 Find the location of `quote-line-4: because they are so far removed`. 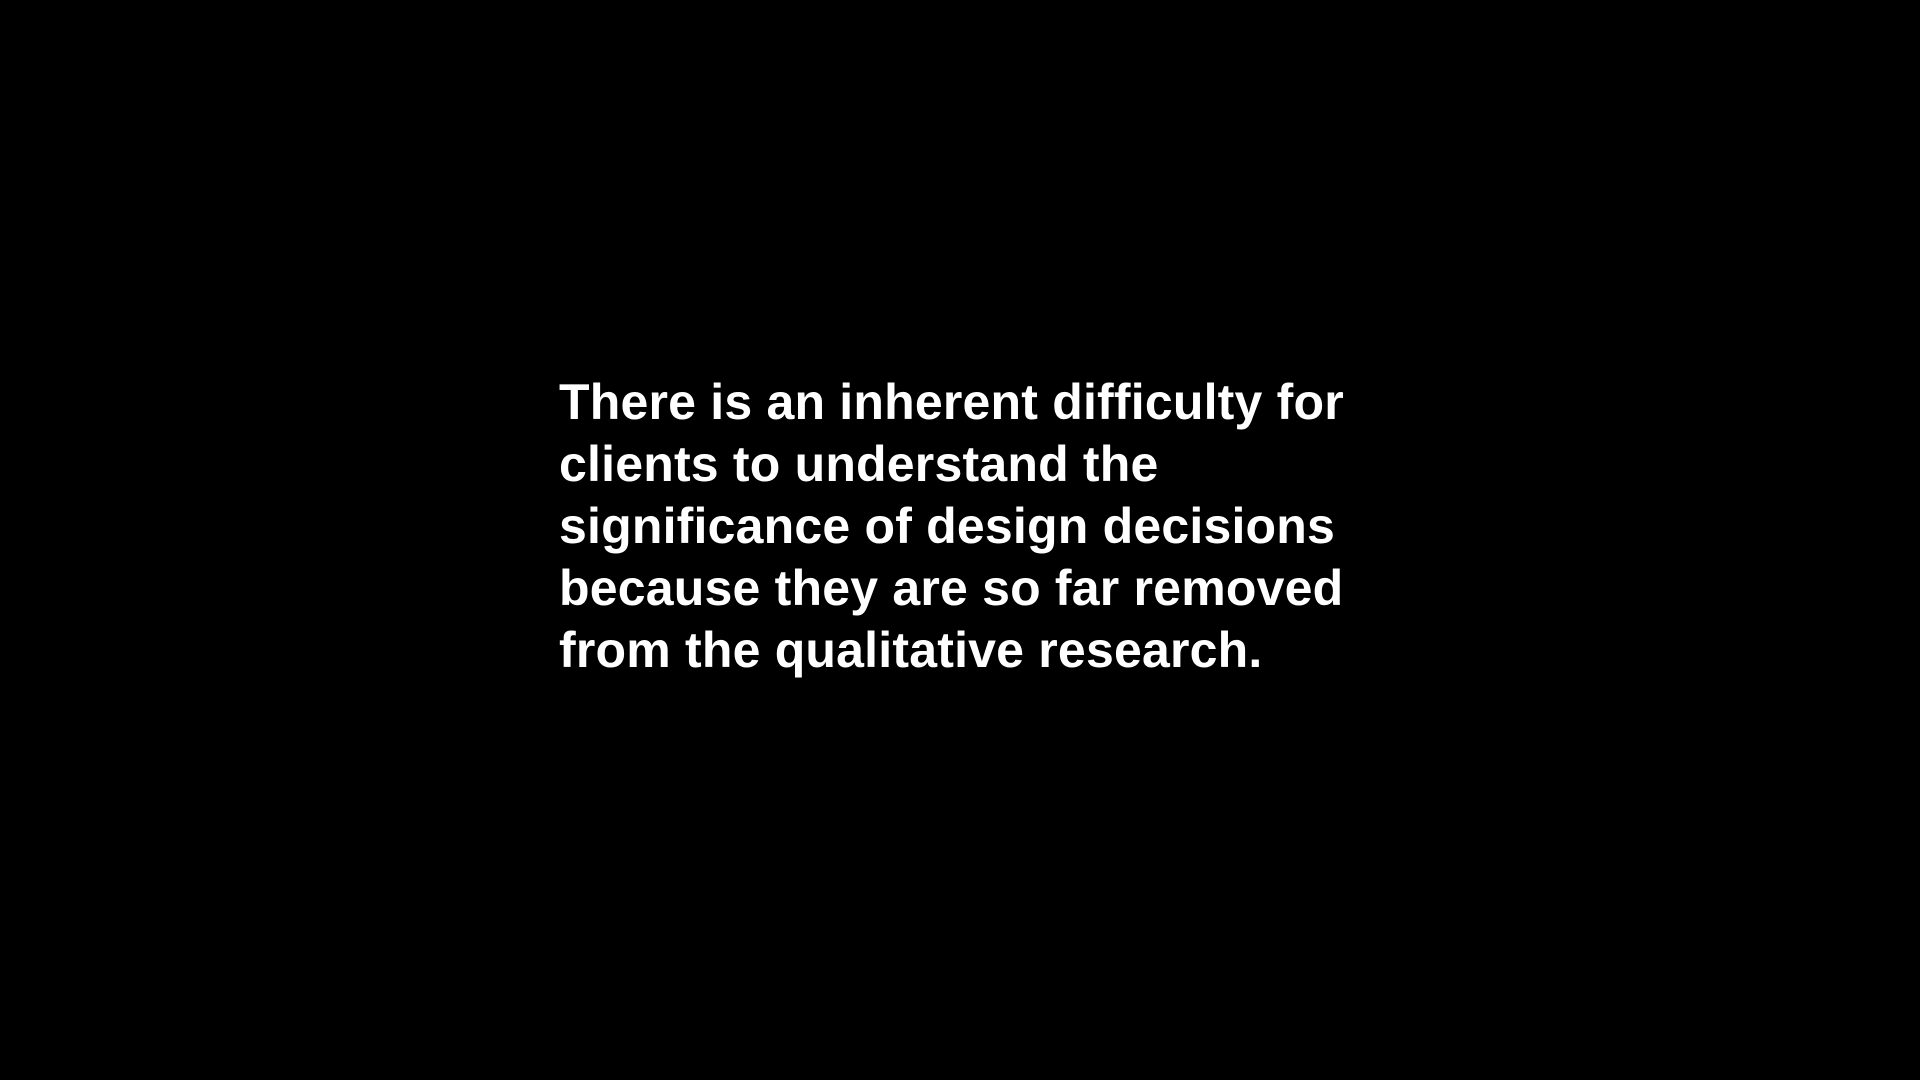

quote-line-4: because they are so far removed is located at coordinates (951, 588).